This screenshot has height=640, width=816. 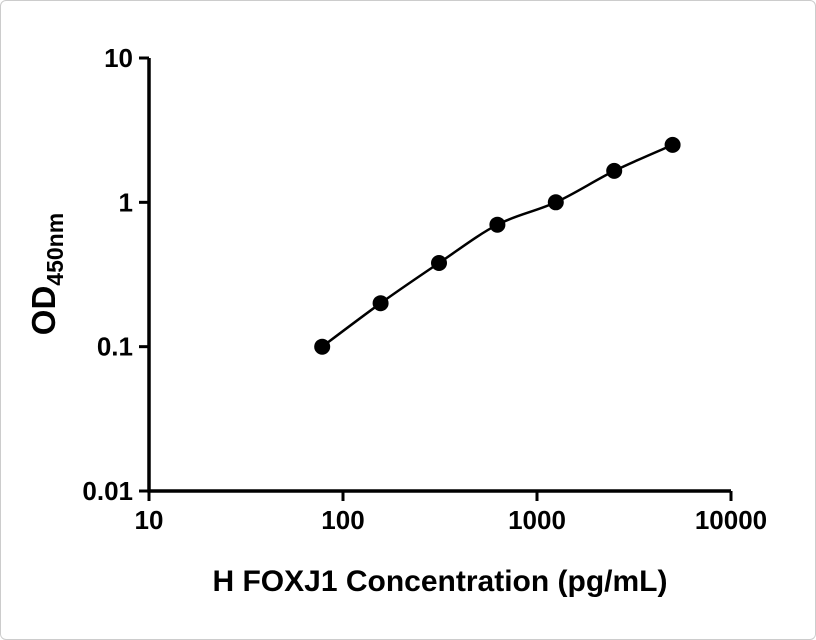 What do you see at coordinates (537, 520) in the screenshot?
I see `x-tick-label: 1000` at bounding box center [537, 520].